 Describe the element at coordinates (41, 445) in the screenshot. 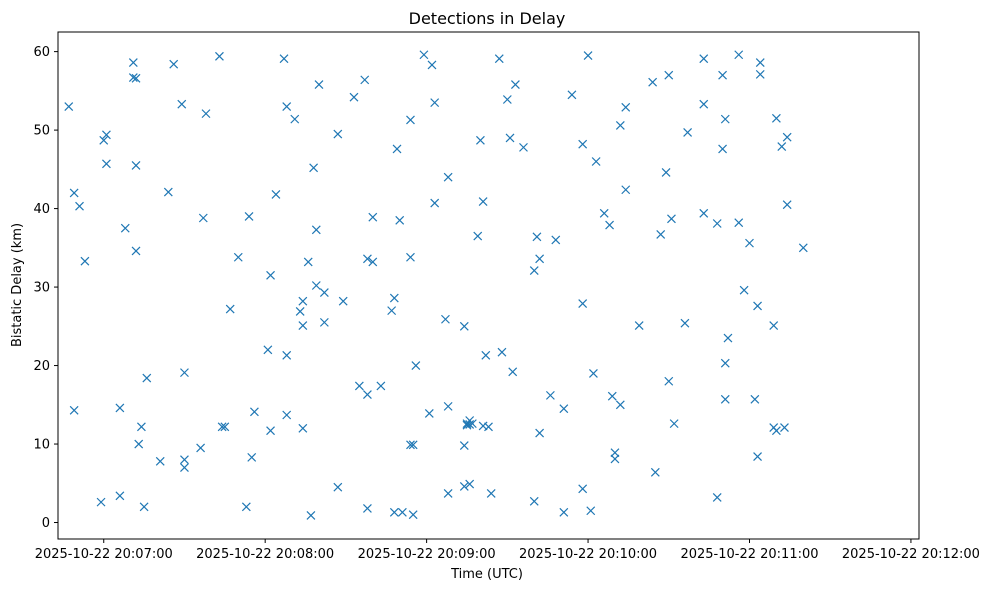

I see `y-tick-label: 10` at that location.